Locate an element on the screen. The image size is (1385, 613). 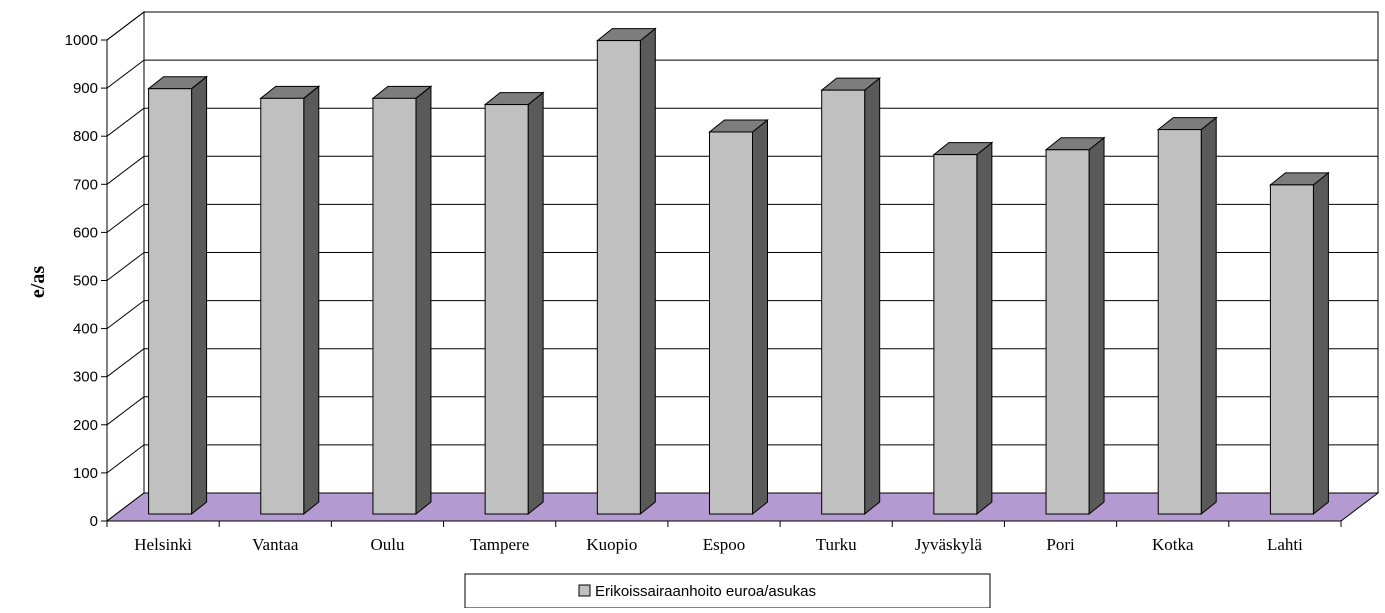
y-tick-label: 700 is located at coordinates (85, 184).